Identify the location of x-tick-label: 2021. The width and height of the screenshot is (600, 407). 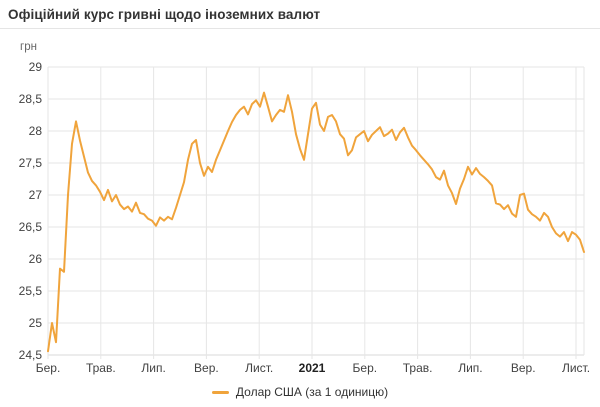
(312, 368).